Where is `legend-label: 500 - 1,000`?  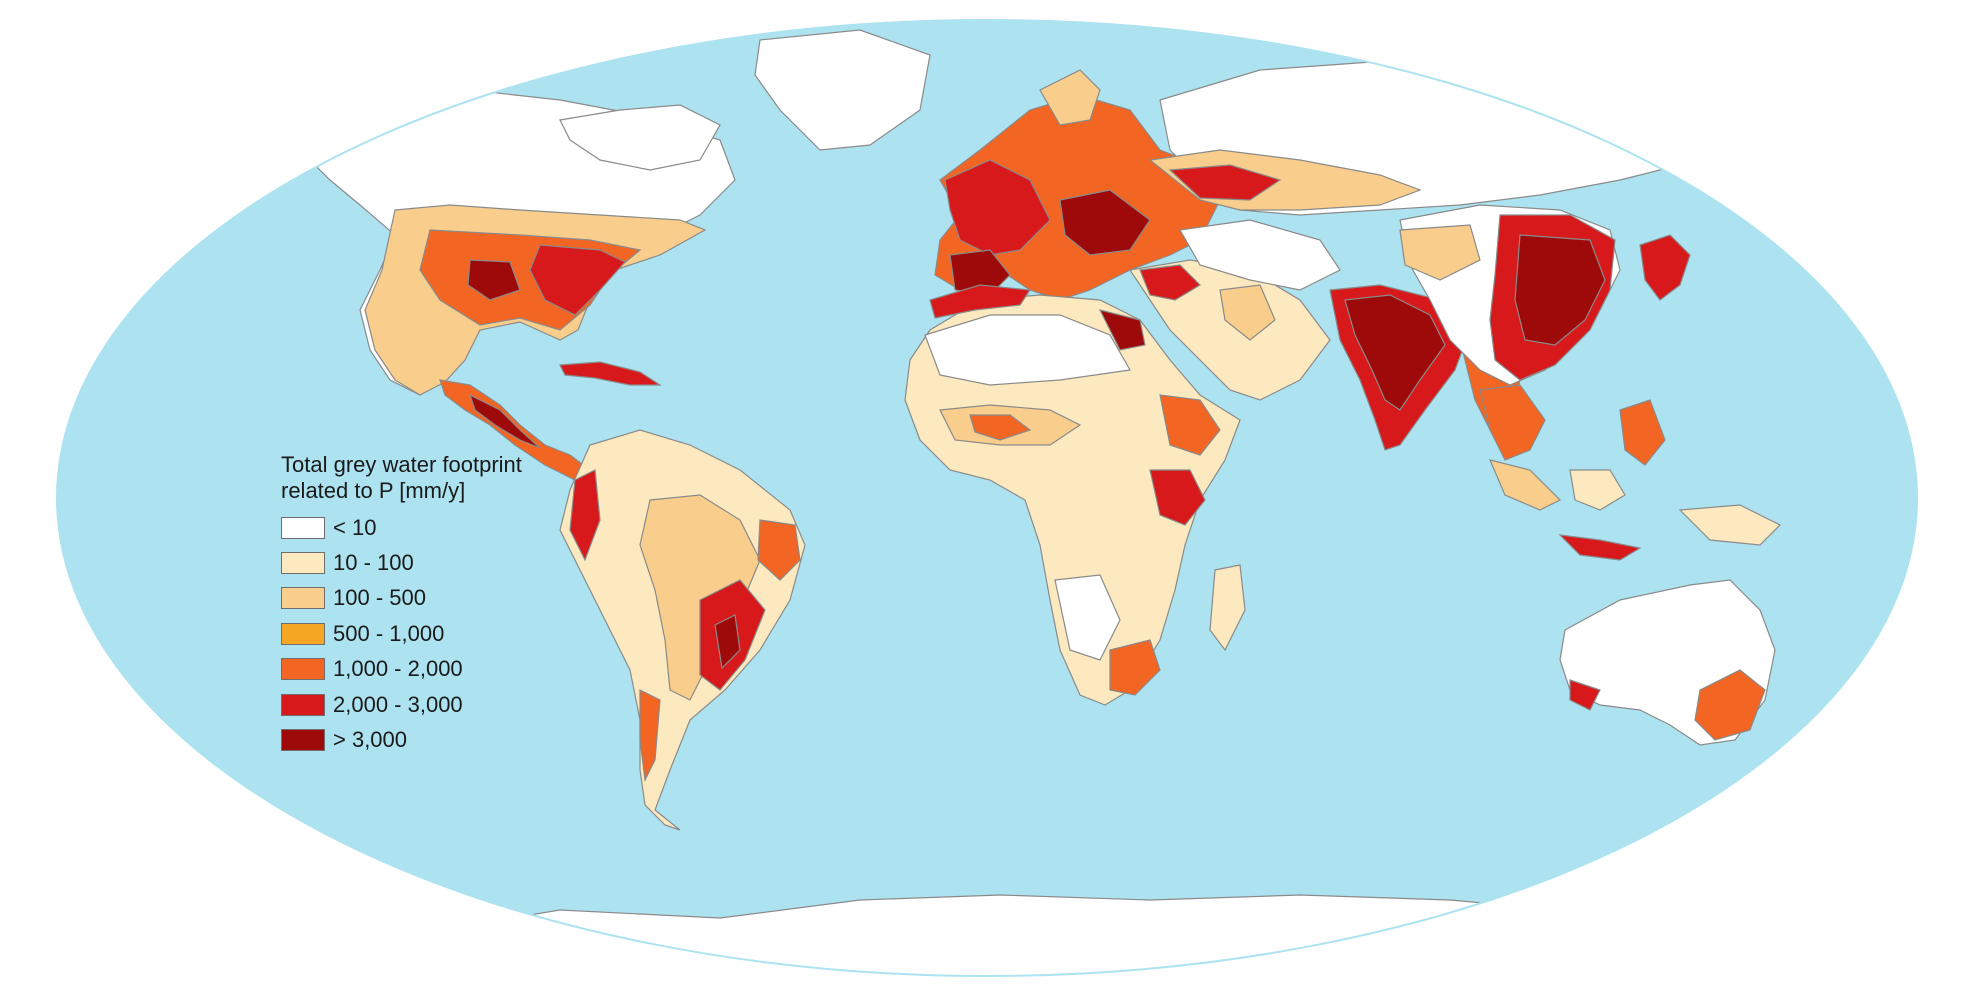 legend-label: 500 - 1,000 is located at coordinates (389, 633).